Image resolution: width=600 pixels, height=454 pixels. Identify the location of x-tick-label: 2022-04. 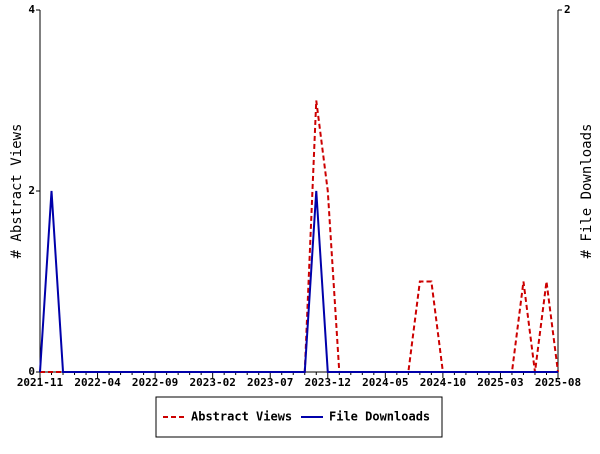
(97, 382).